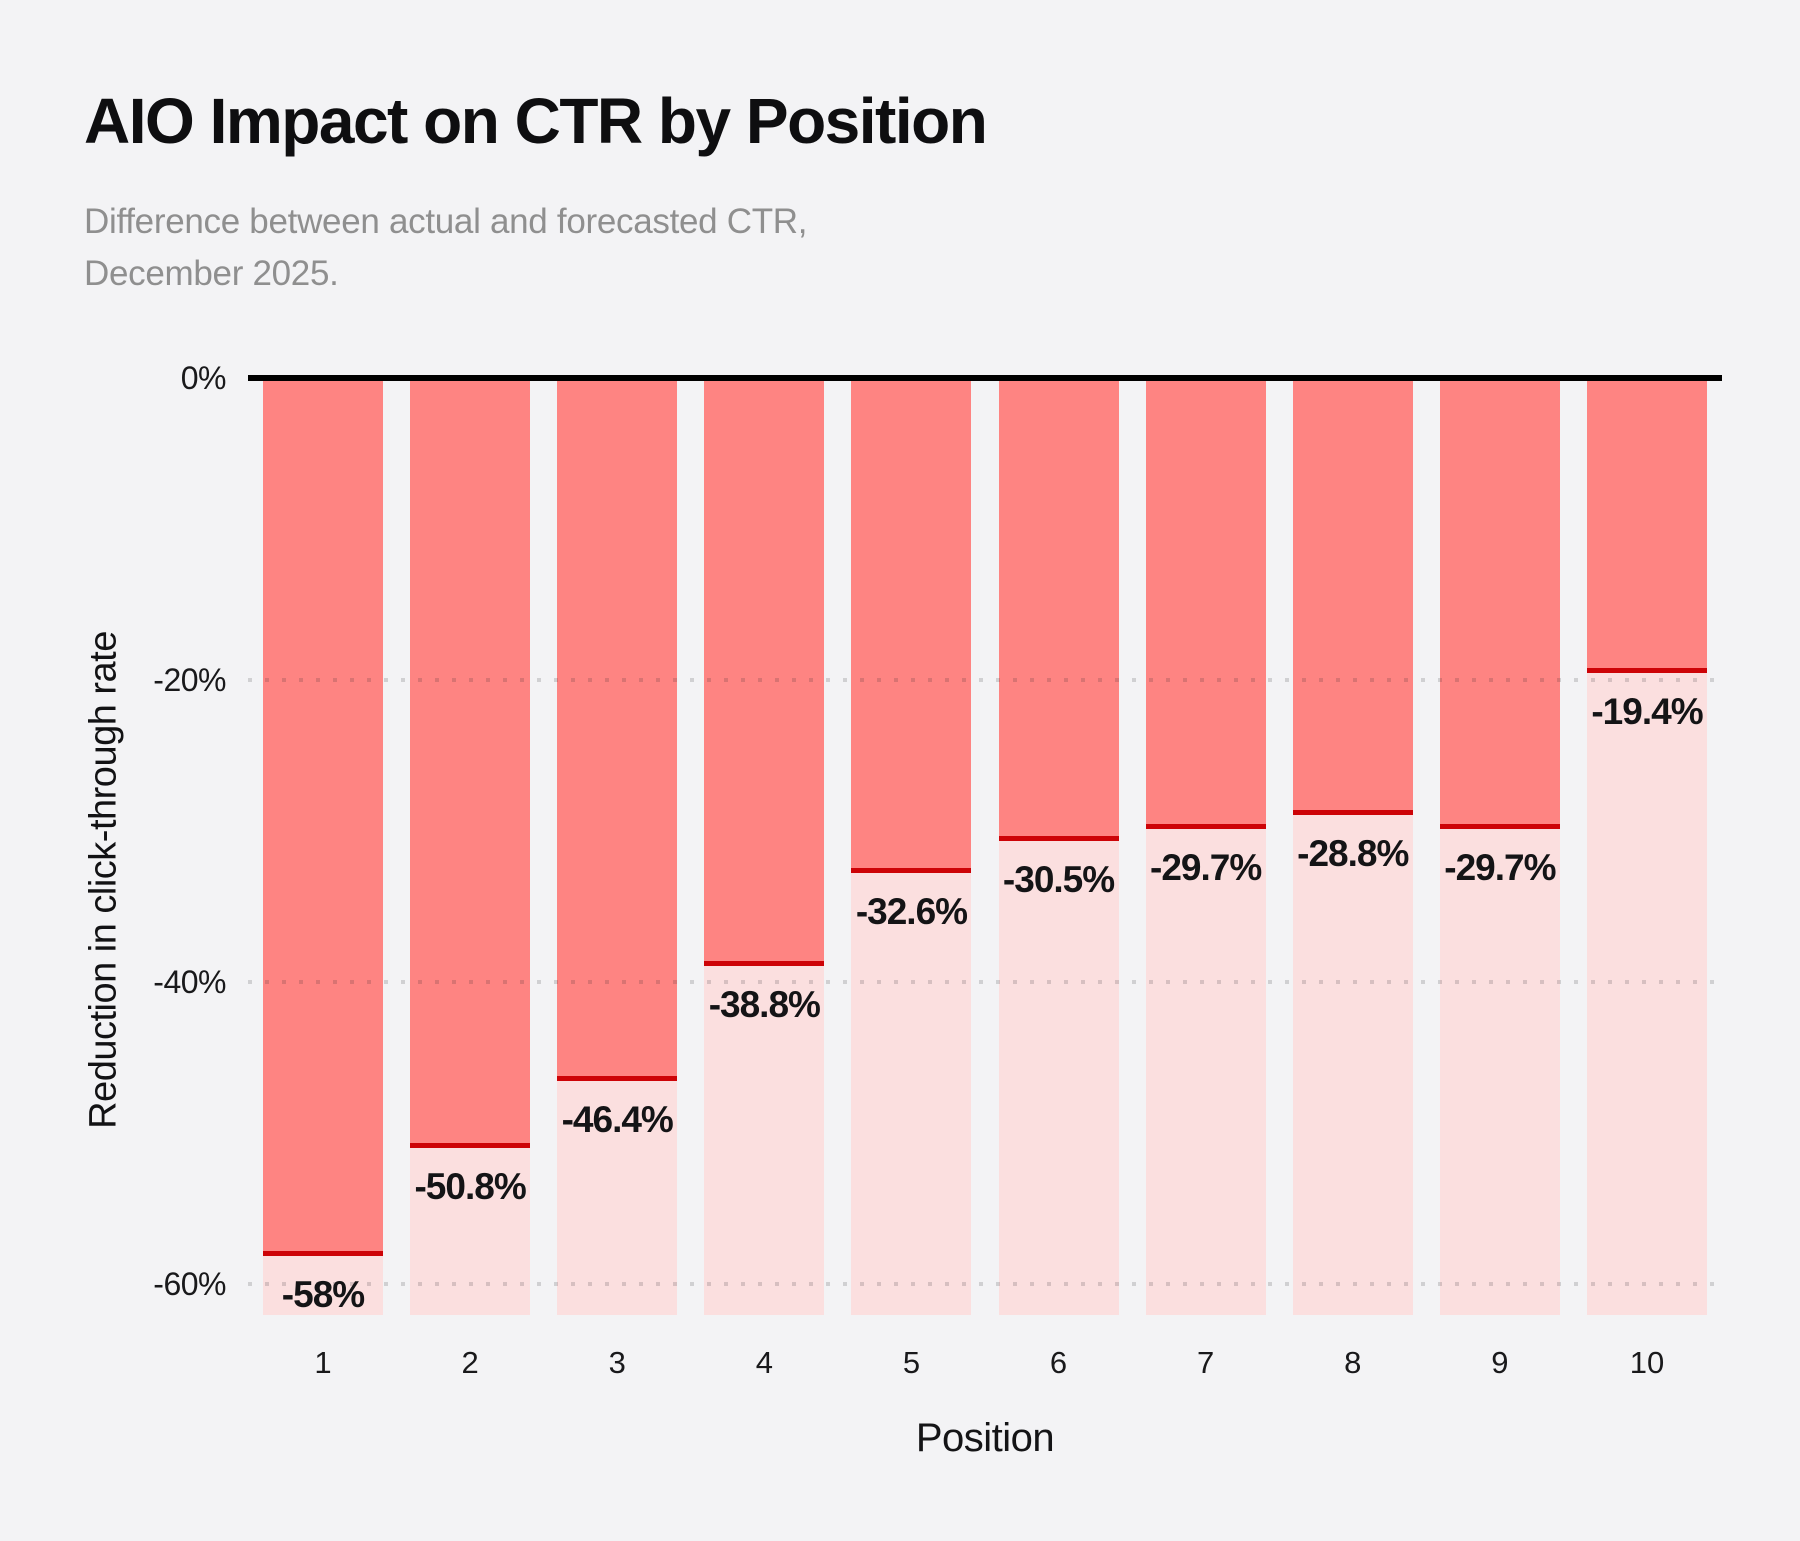 This screenshot has width=1800, height=1541. What do you see at coordinates (189, 1284) in the screenshot?
I see `y-tick-label--60%: -60%` at bounding box center [189, 1284].